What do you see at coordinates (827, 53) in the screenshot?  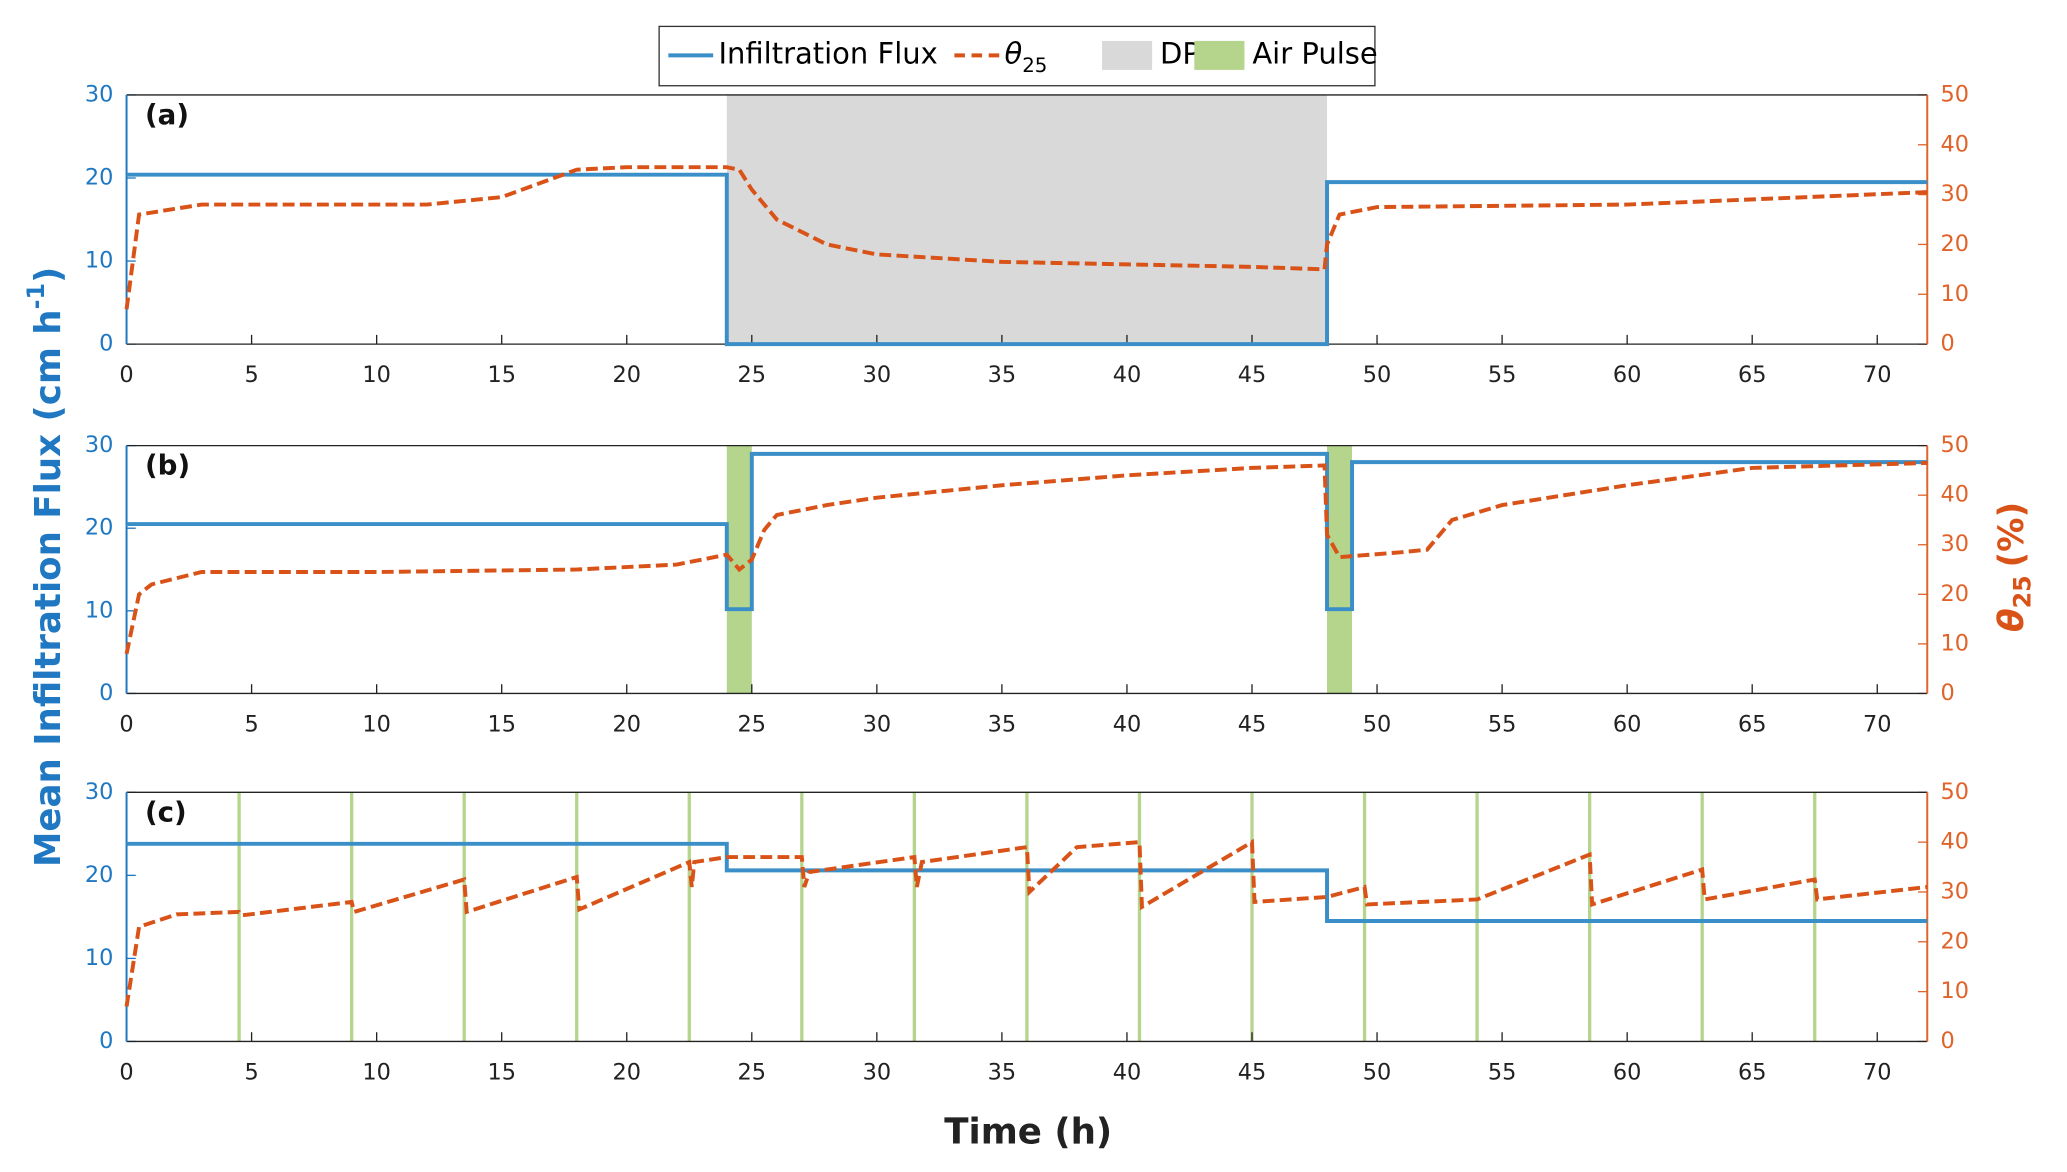 I see `legend-label: Infiltration Flux` at bounding box center [827, 53].